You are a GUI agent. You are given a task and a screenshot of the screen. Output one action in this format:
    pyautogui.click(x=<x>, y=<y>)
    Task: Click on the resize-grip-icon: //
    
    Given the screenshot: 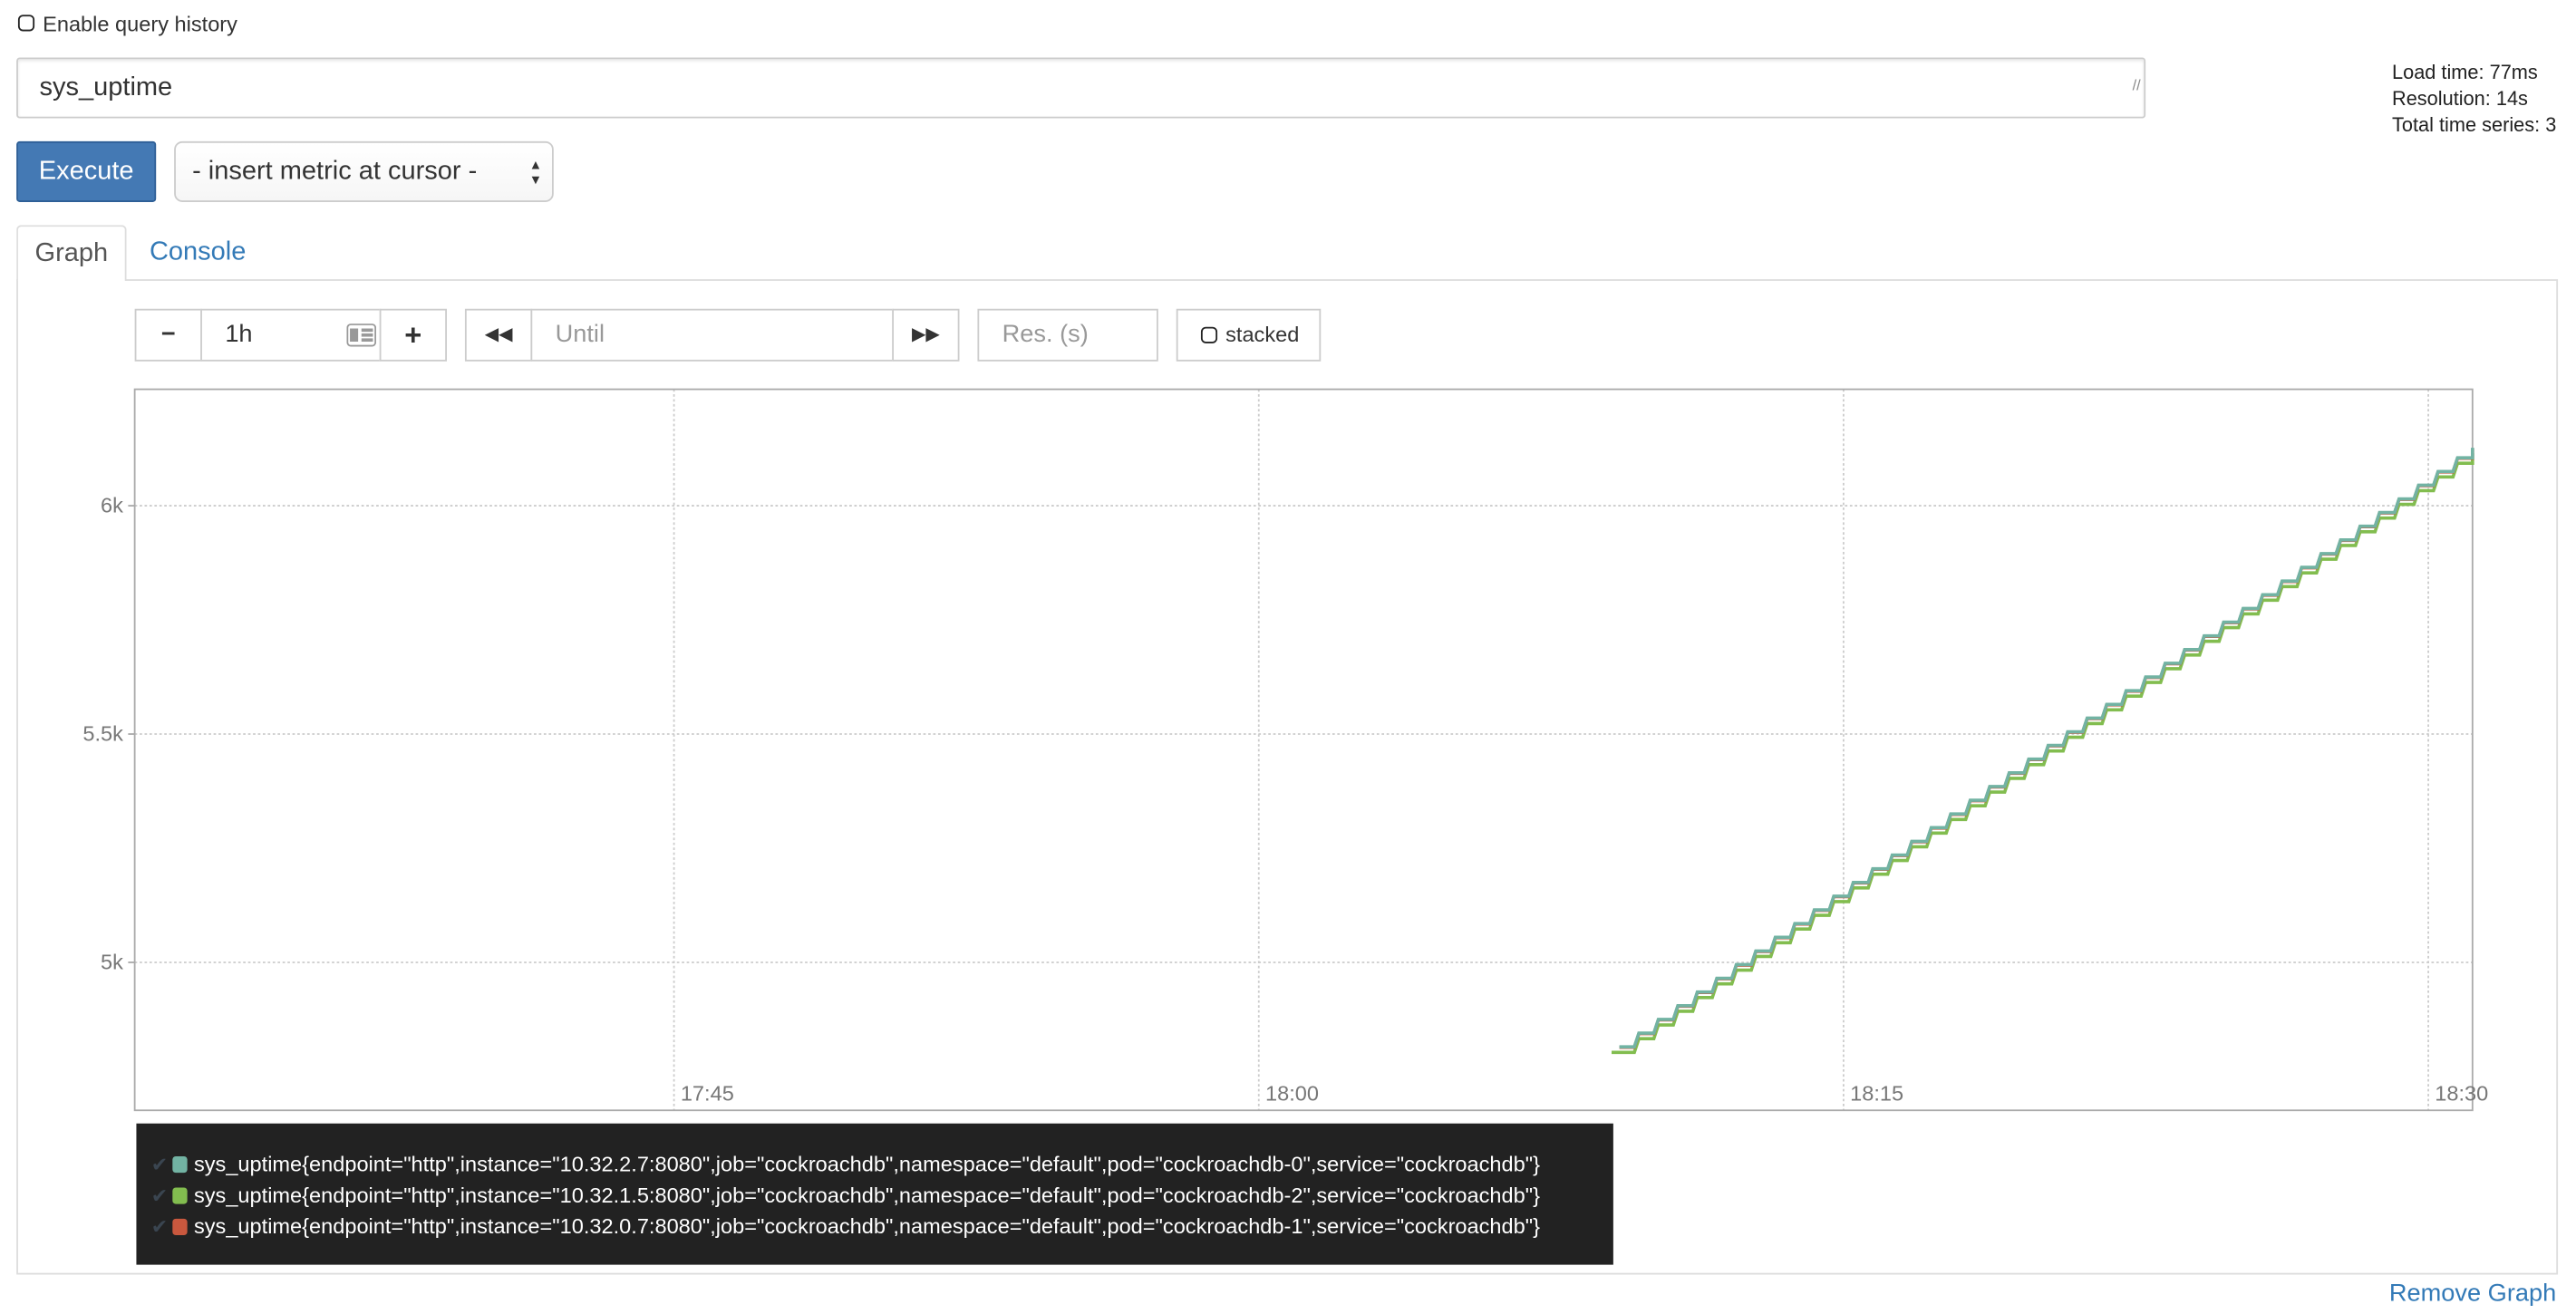 What is the action you would take?
    pyautogui.click(x=2136, y=85)
    